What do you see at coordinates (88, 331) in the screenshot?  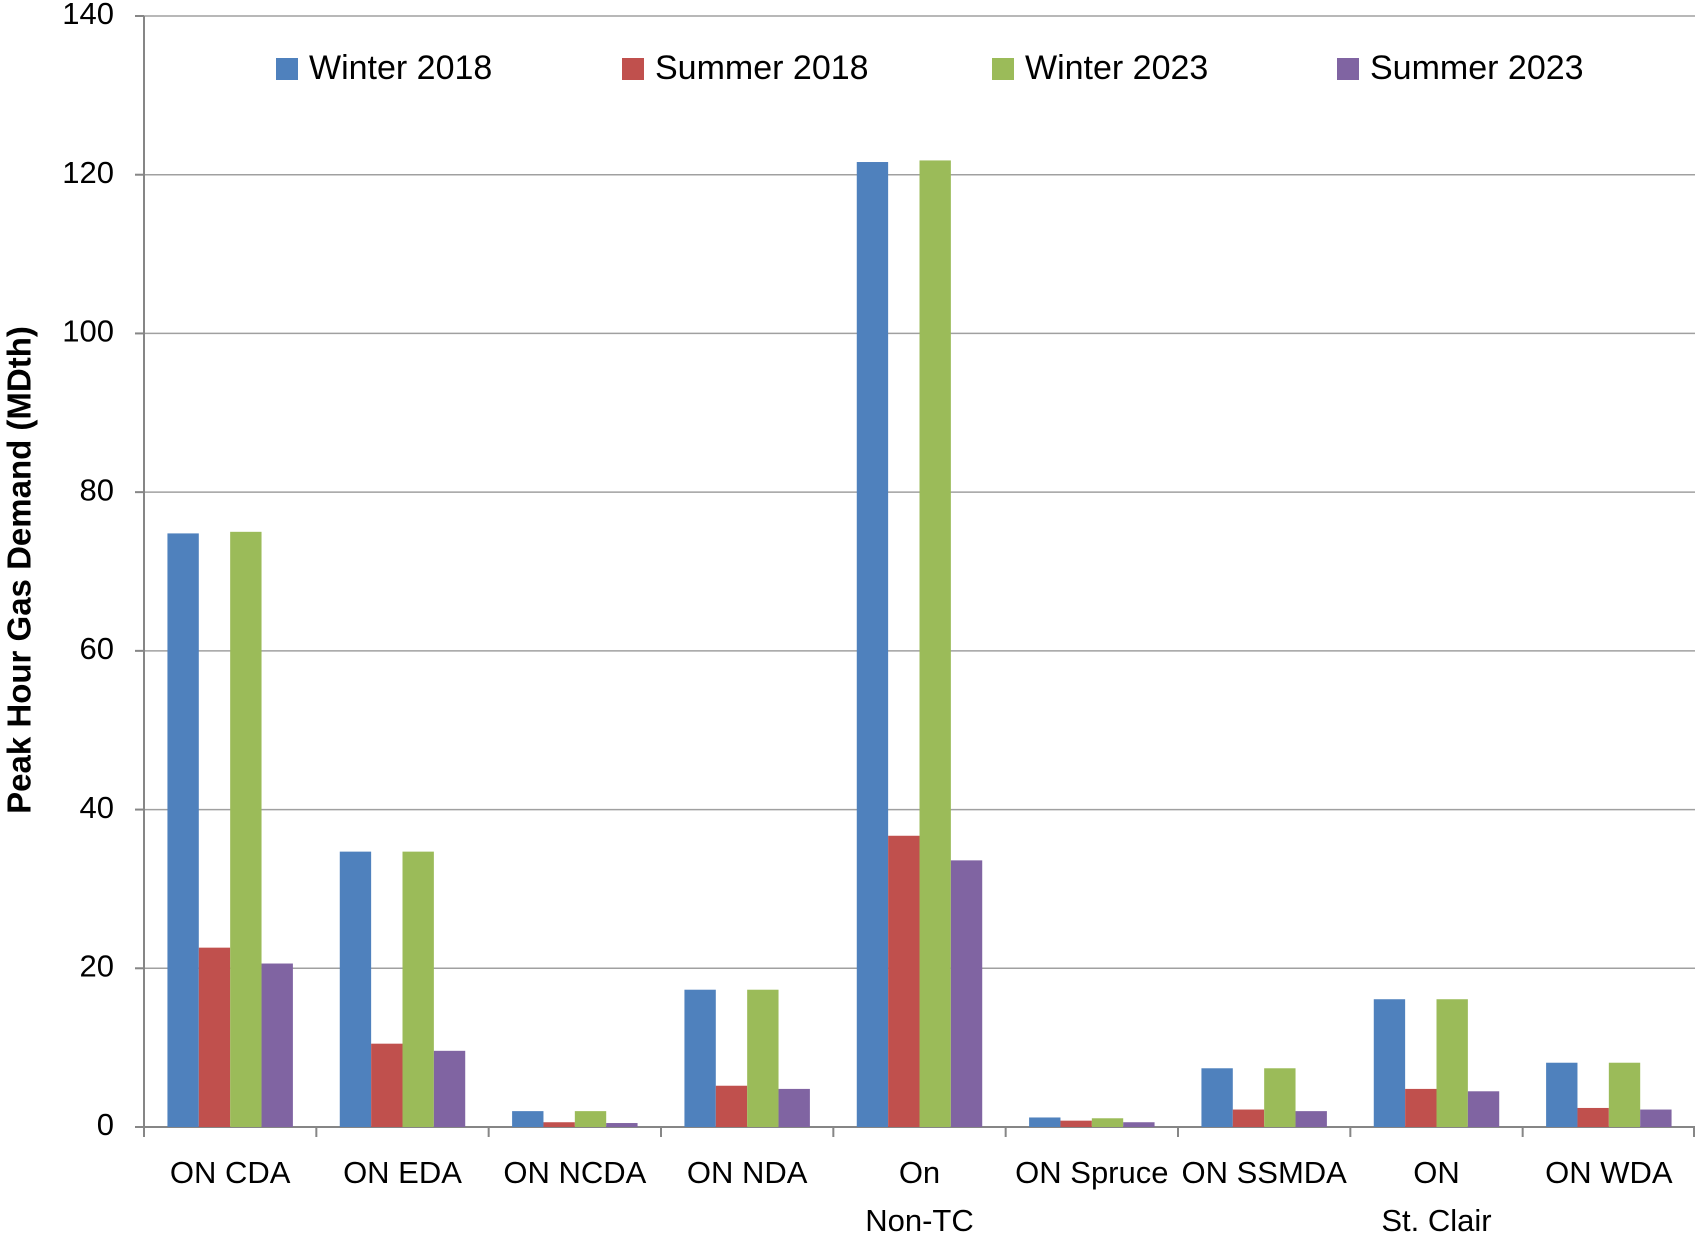 I see `y-tick-label: 100` at bounding box center [88, 331].